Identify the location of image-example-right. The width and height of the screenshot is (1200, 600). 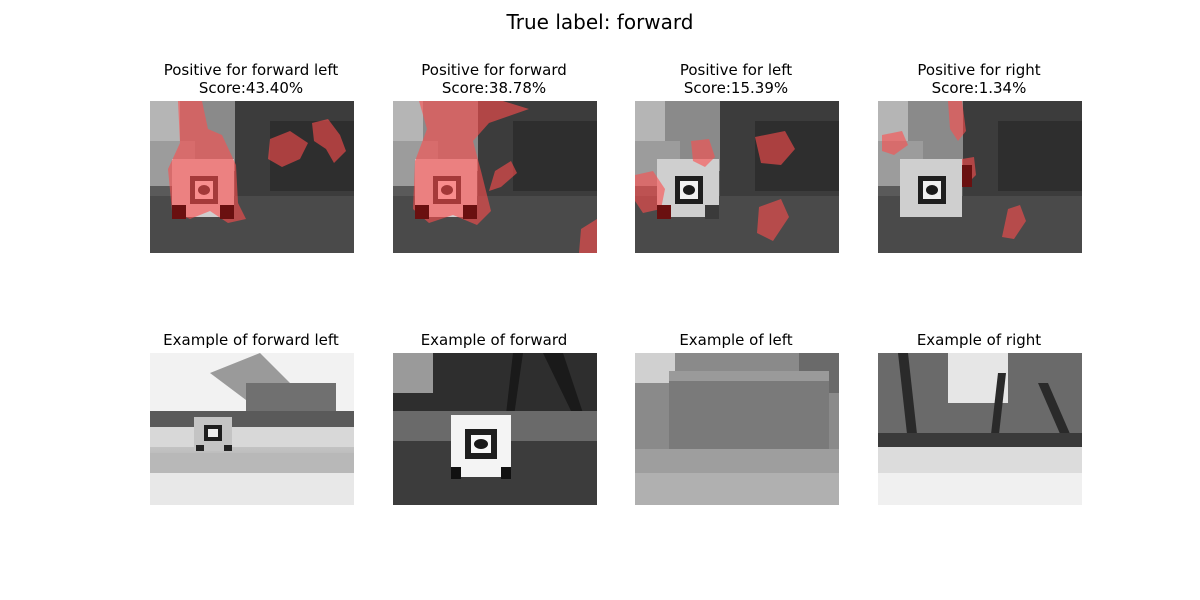
(980, 429).